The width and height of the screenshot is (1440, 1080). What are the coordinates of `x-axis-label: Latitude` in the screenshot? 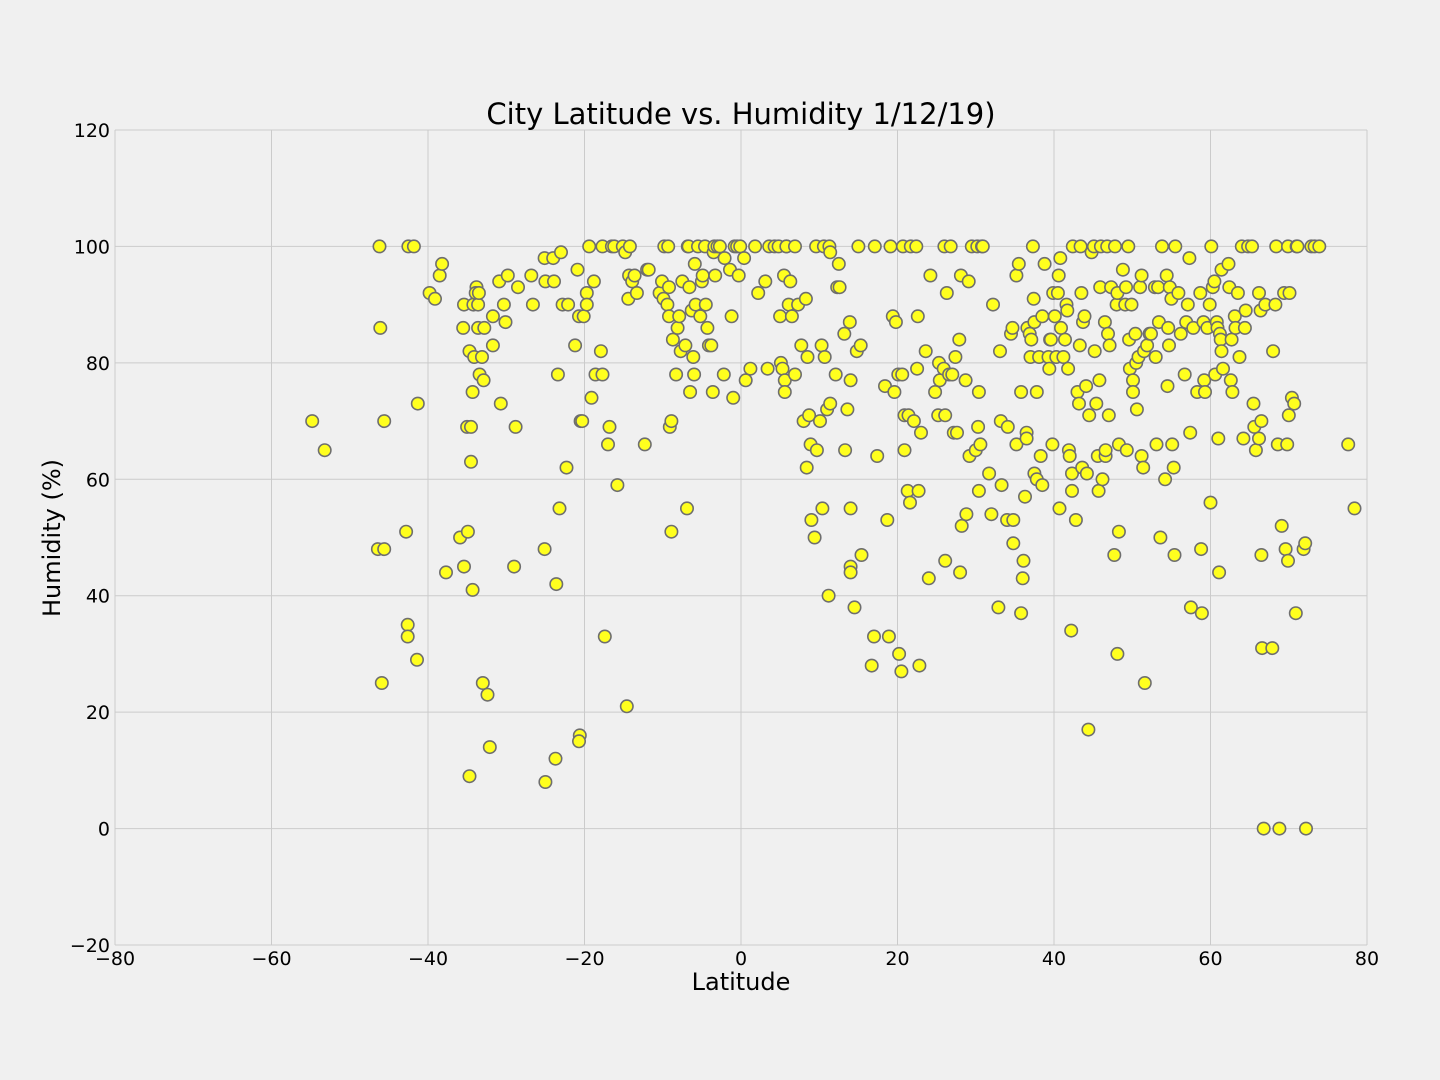 It's located at (741, 982).